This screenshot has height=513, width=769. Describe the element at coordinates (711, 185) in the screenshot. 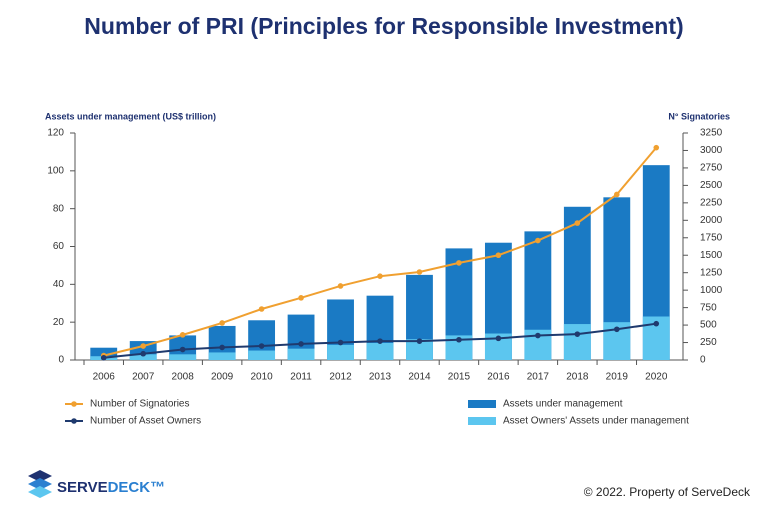

I see `y2-tick-label: 2500` at that location.